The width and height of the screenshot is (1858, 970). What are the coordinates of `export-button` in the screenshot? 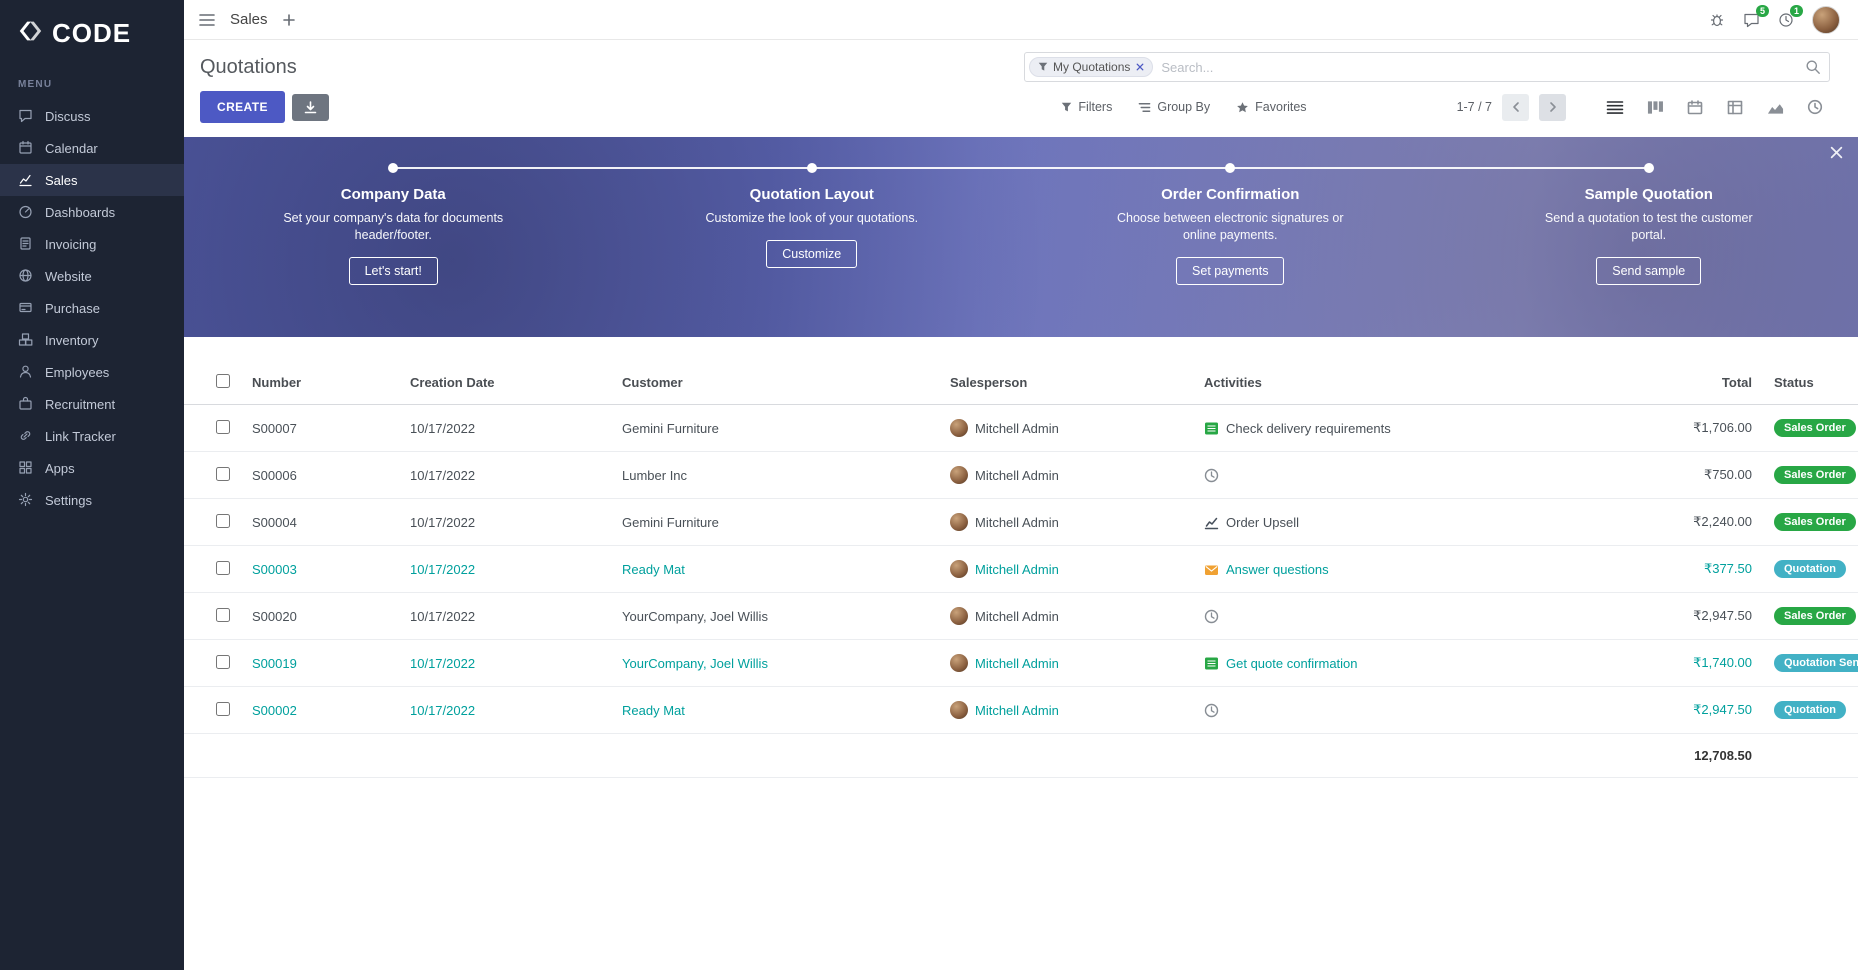 It's located at (310, 107).